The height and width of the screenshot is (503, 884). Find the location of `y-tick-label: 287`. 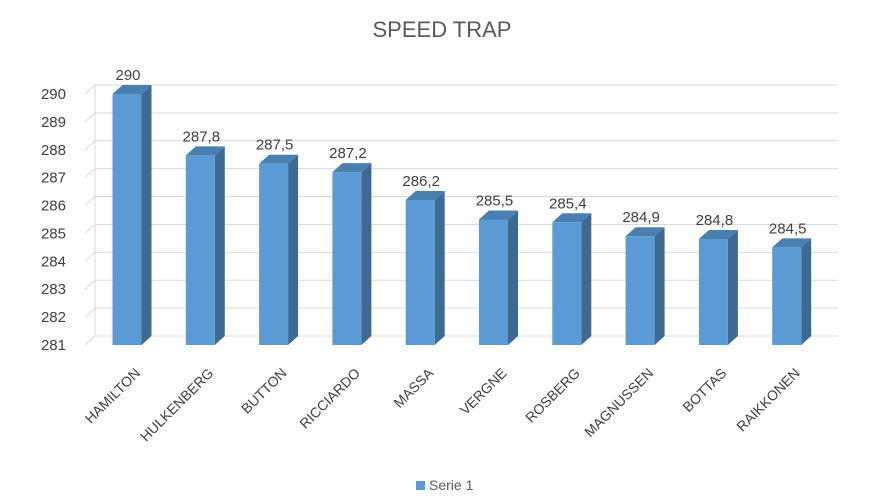

y-tick-label: 287 is located at coordinates (53, 178).